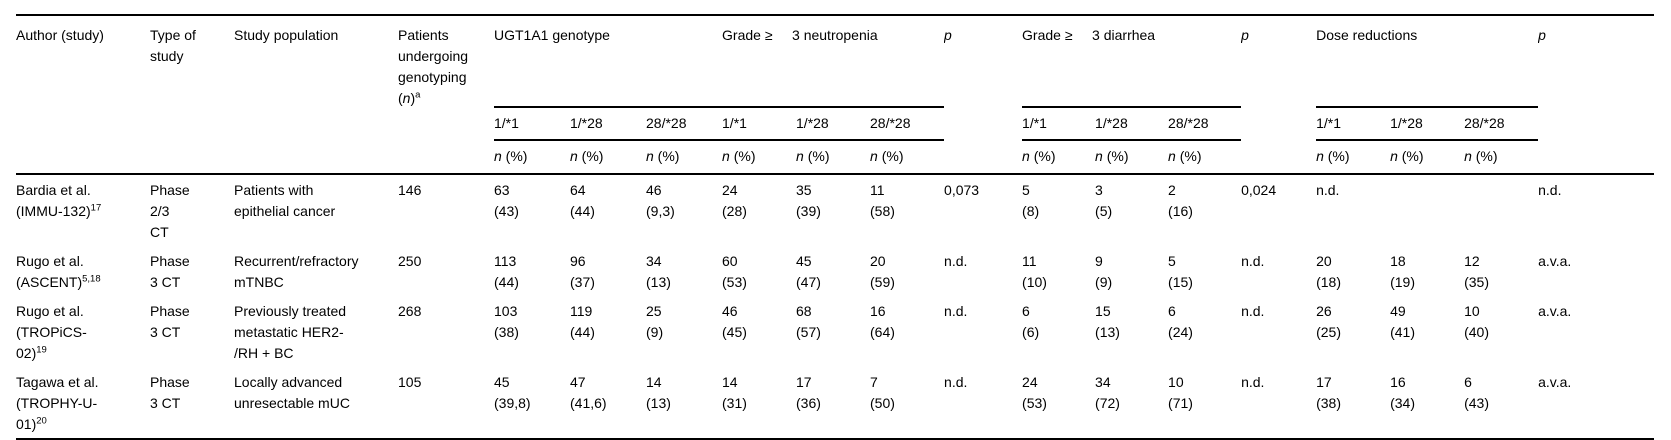  I want to click on cell-dose-1-1: 26 (25), so click(1328, 321).